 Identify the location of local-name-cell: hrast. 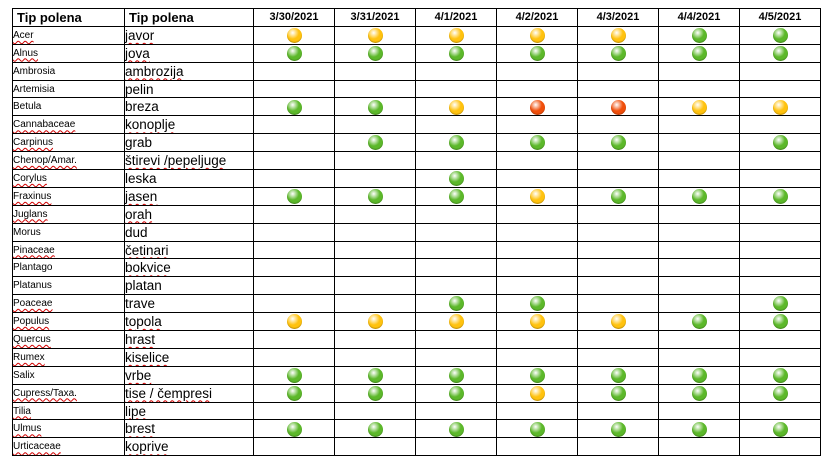
(189, 339).